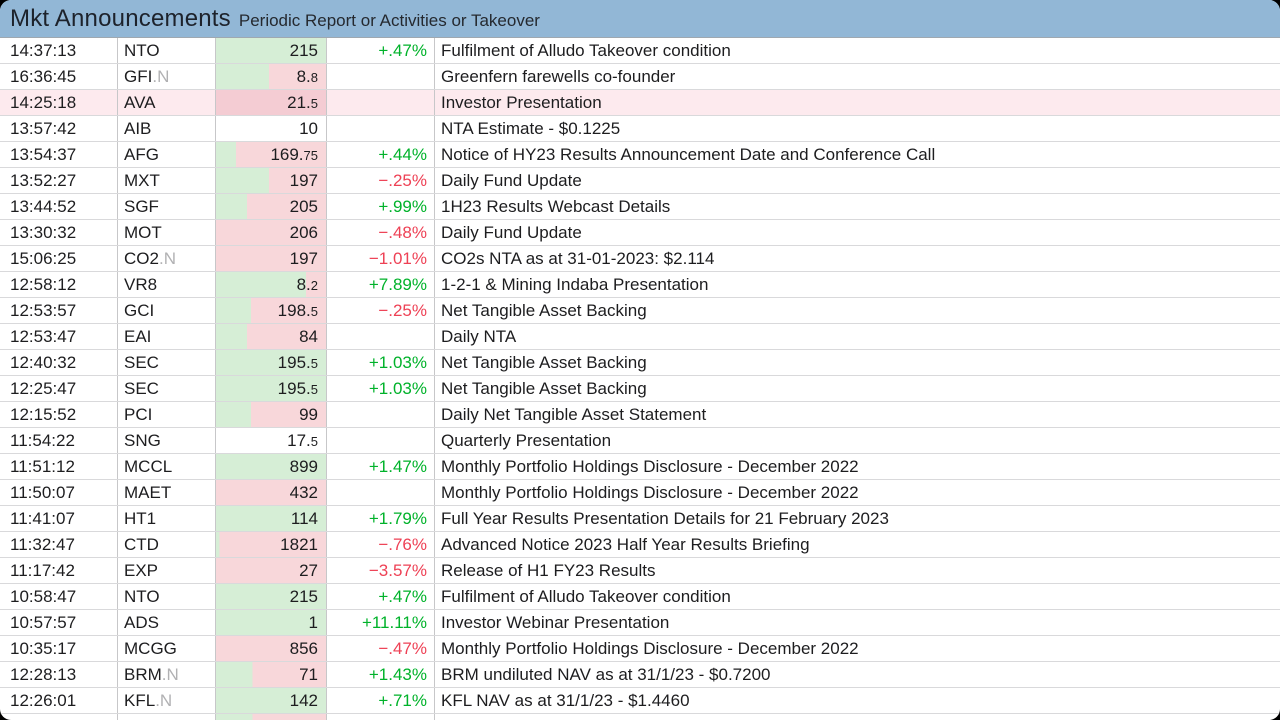 The width and height of the screenshot is (1280, 720). Describe the element at coordinates (548, 570) in the screenshot. I see `headline-cell: Release of H1 FY23 Results` at that location.